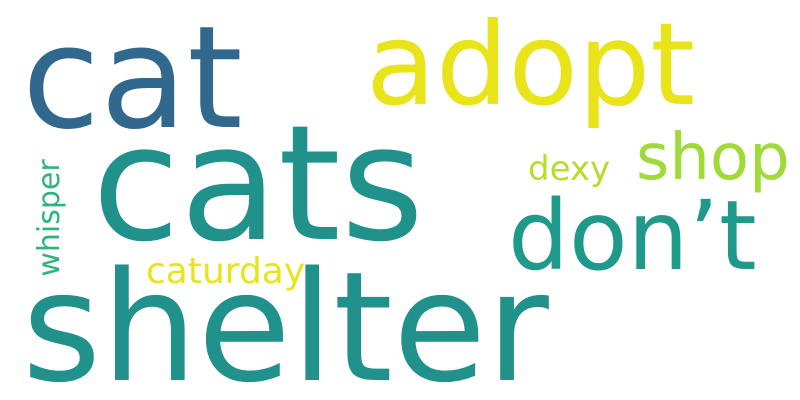  What do you see at coordinates (713, 158) in the screenshot?
I see `word-shop: shop` at bounding box center [713, 158].